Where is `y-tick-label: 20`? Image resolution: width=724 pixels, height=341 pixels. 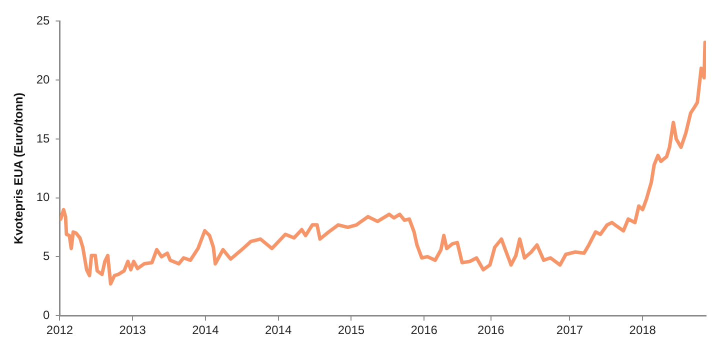 y-tick-label: 20 is located at coordinates (43, 79).